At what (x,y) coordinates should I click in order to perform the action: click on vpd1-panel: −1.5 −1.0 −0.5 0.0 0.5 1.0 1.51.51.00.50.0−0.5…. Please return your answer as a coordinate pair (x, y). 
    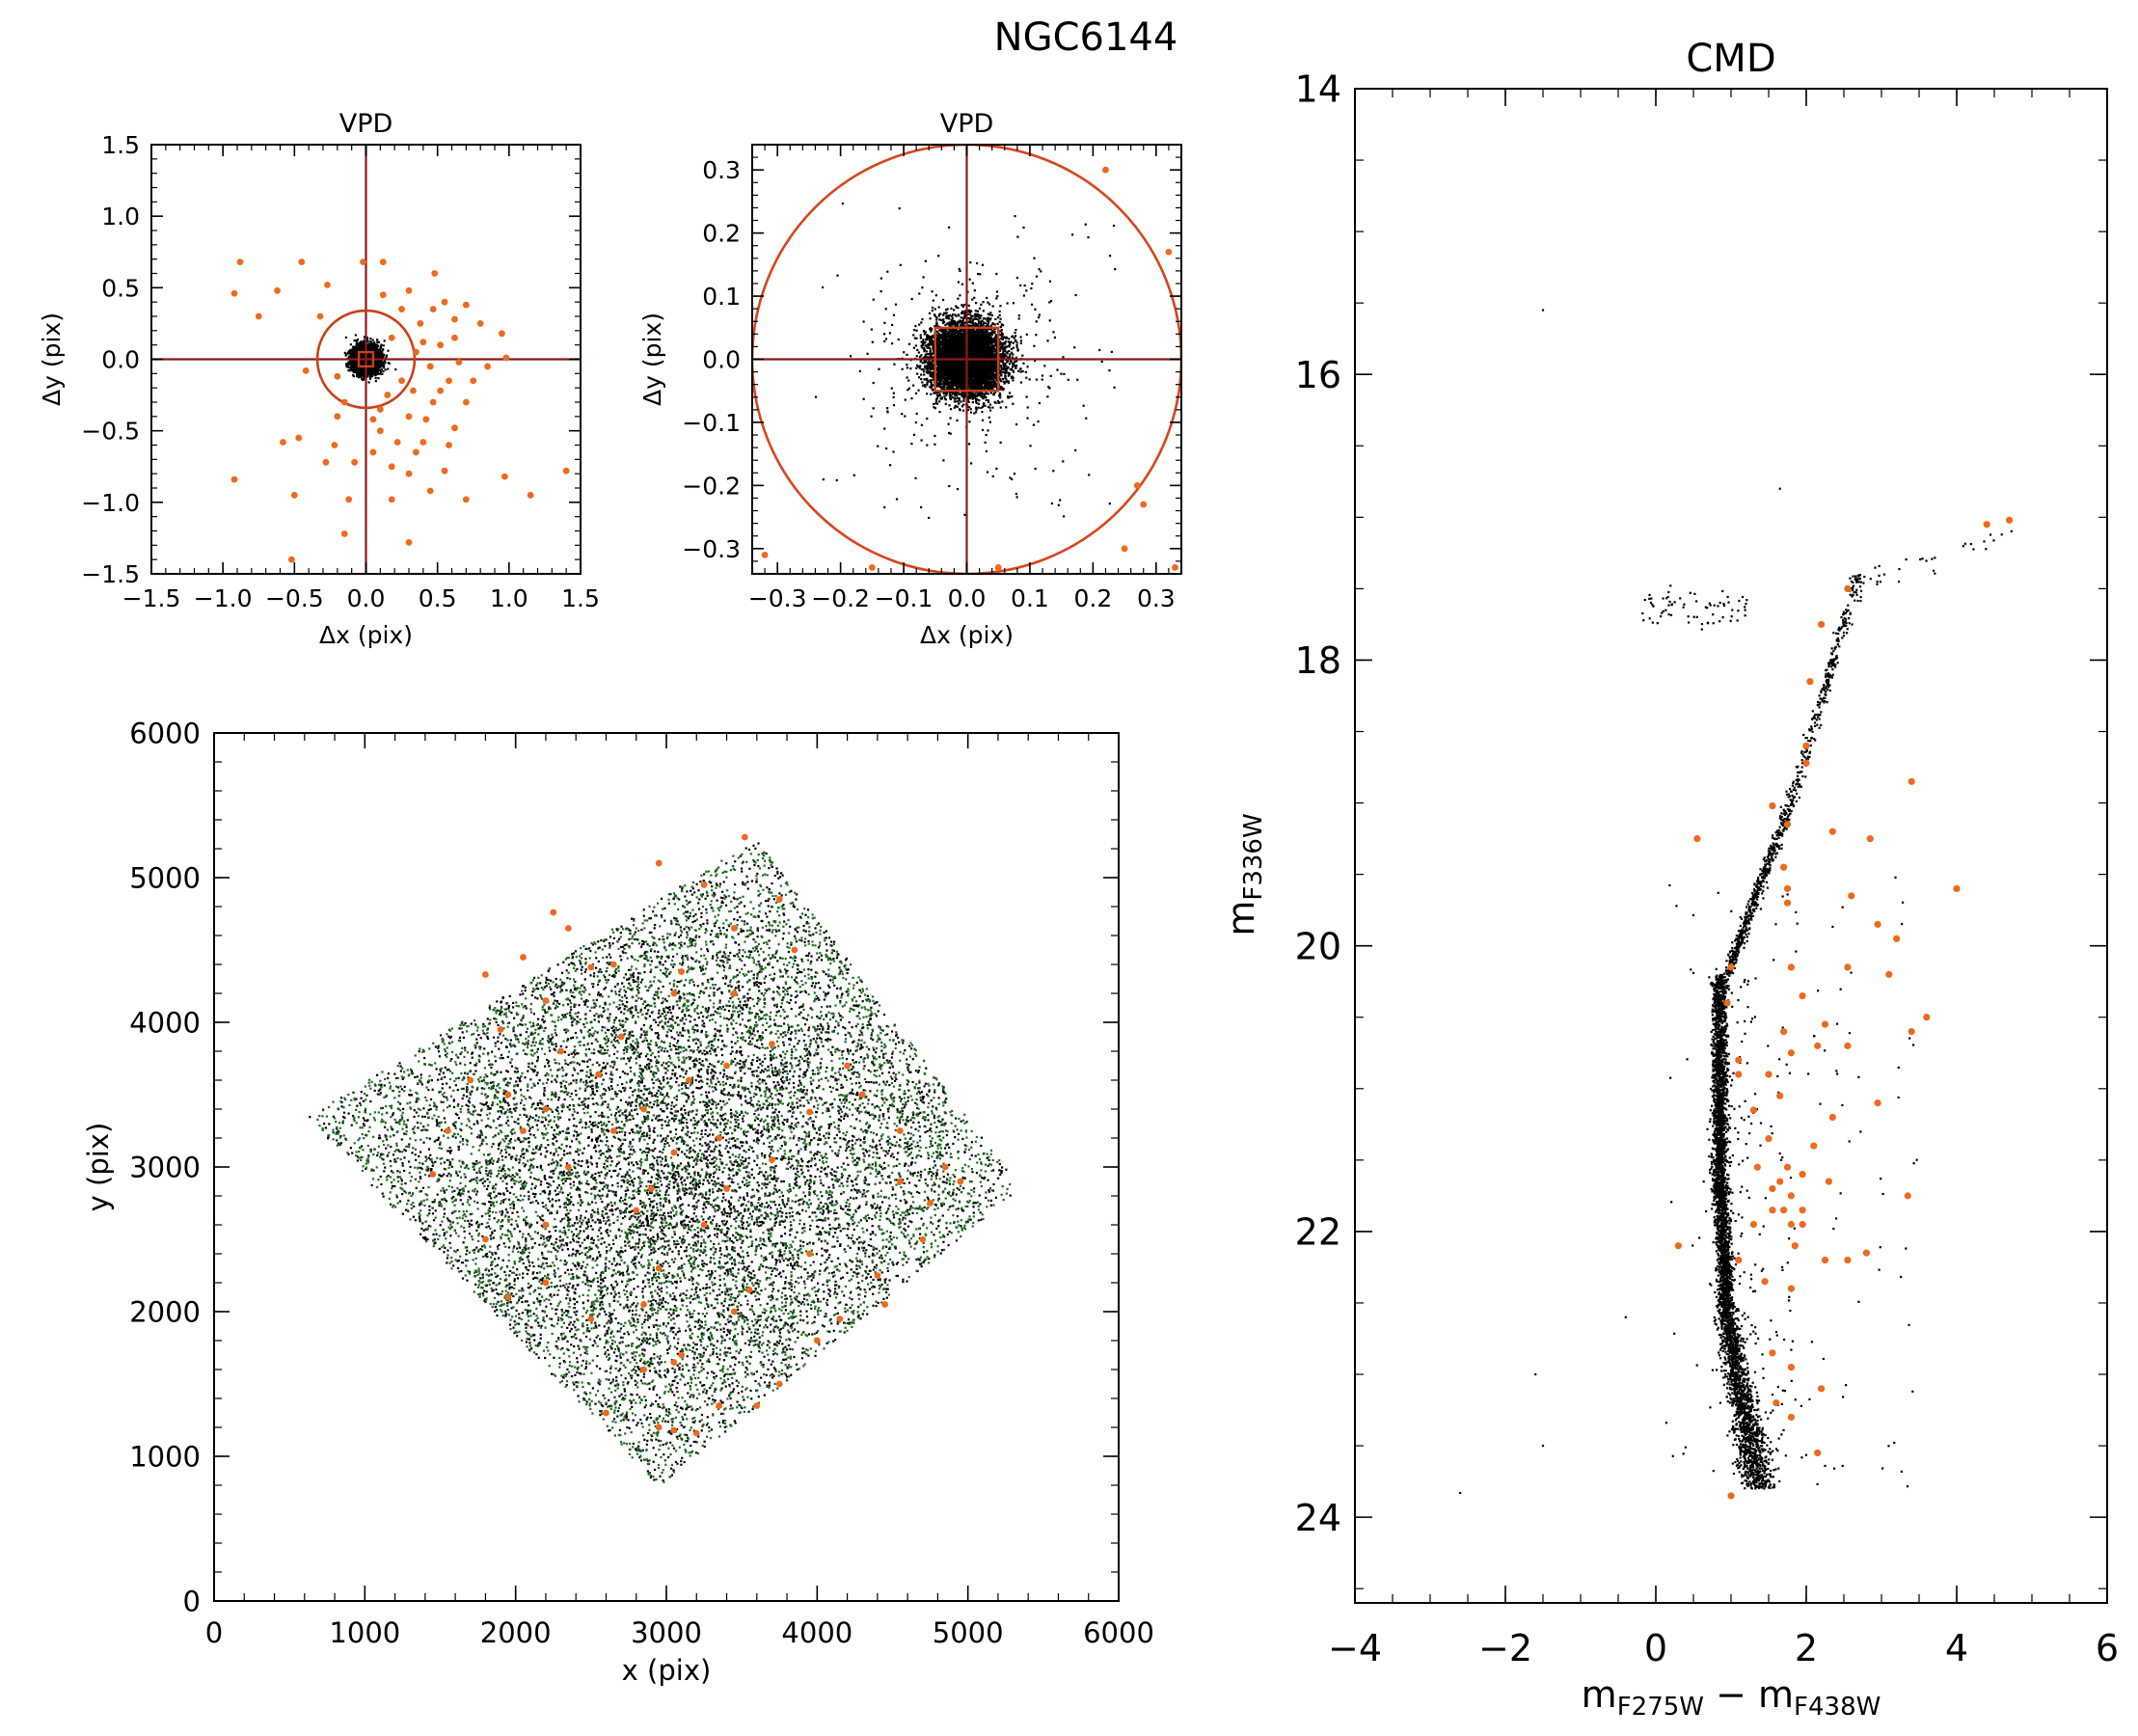
    Looking at the image, I should click on (319, 379).